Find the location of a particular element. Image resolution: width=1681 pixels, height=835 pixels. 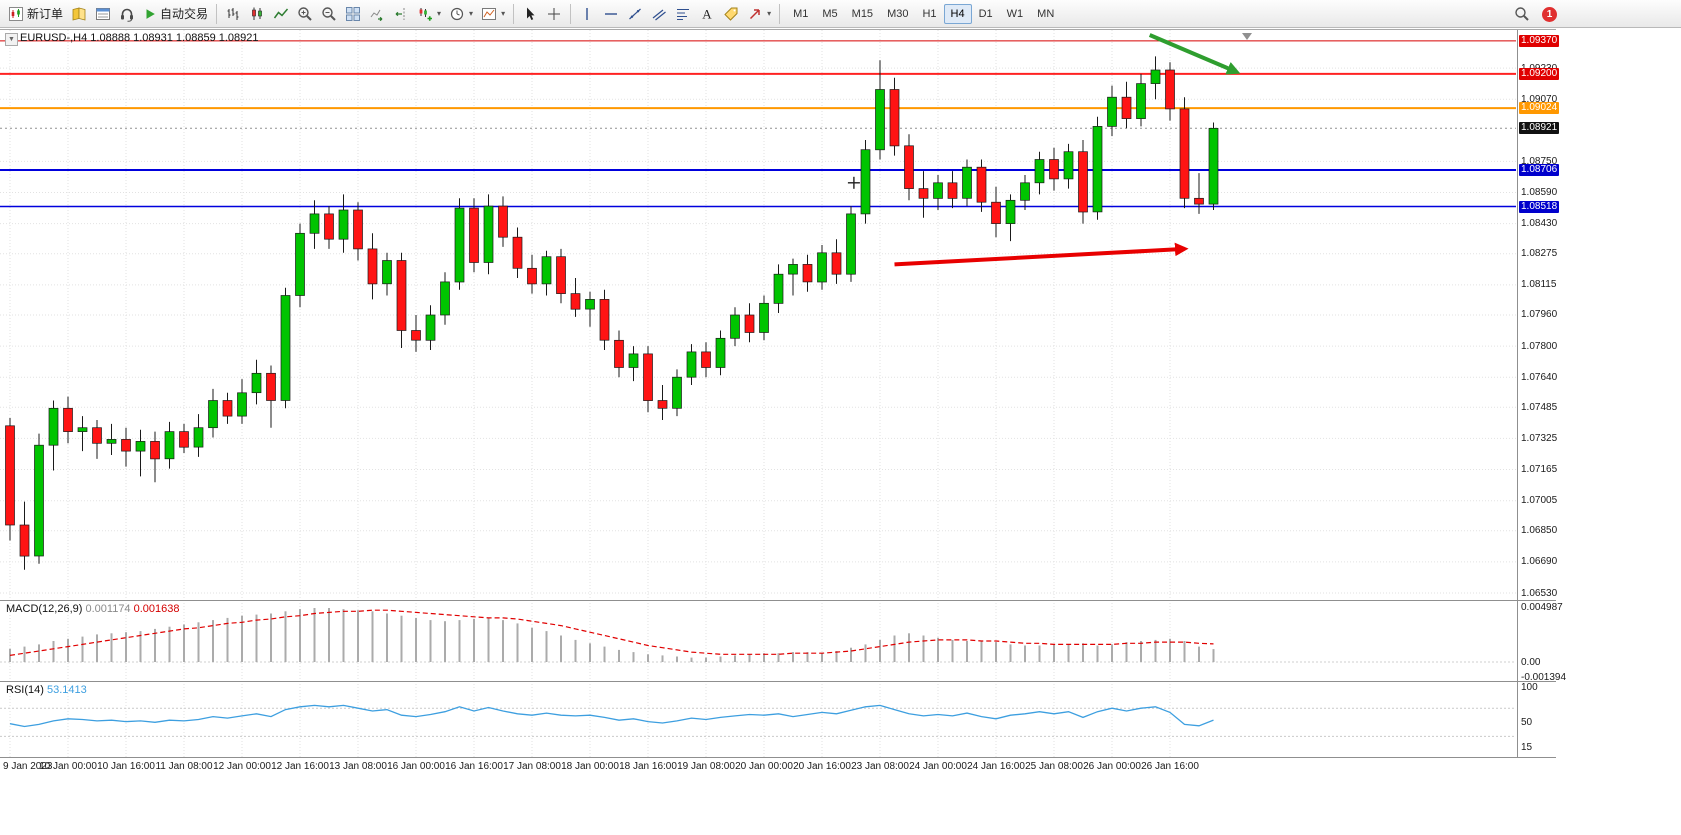

channel-button is located at coordinates (659, 14).